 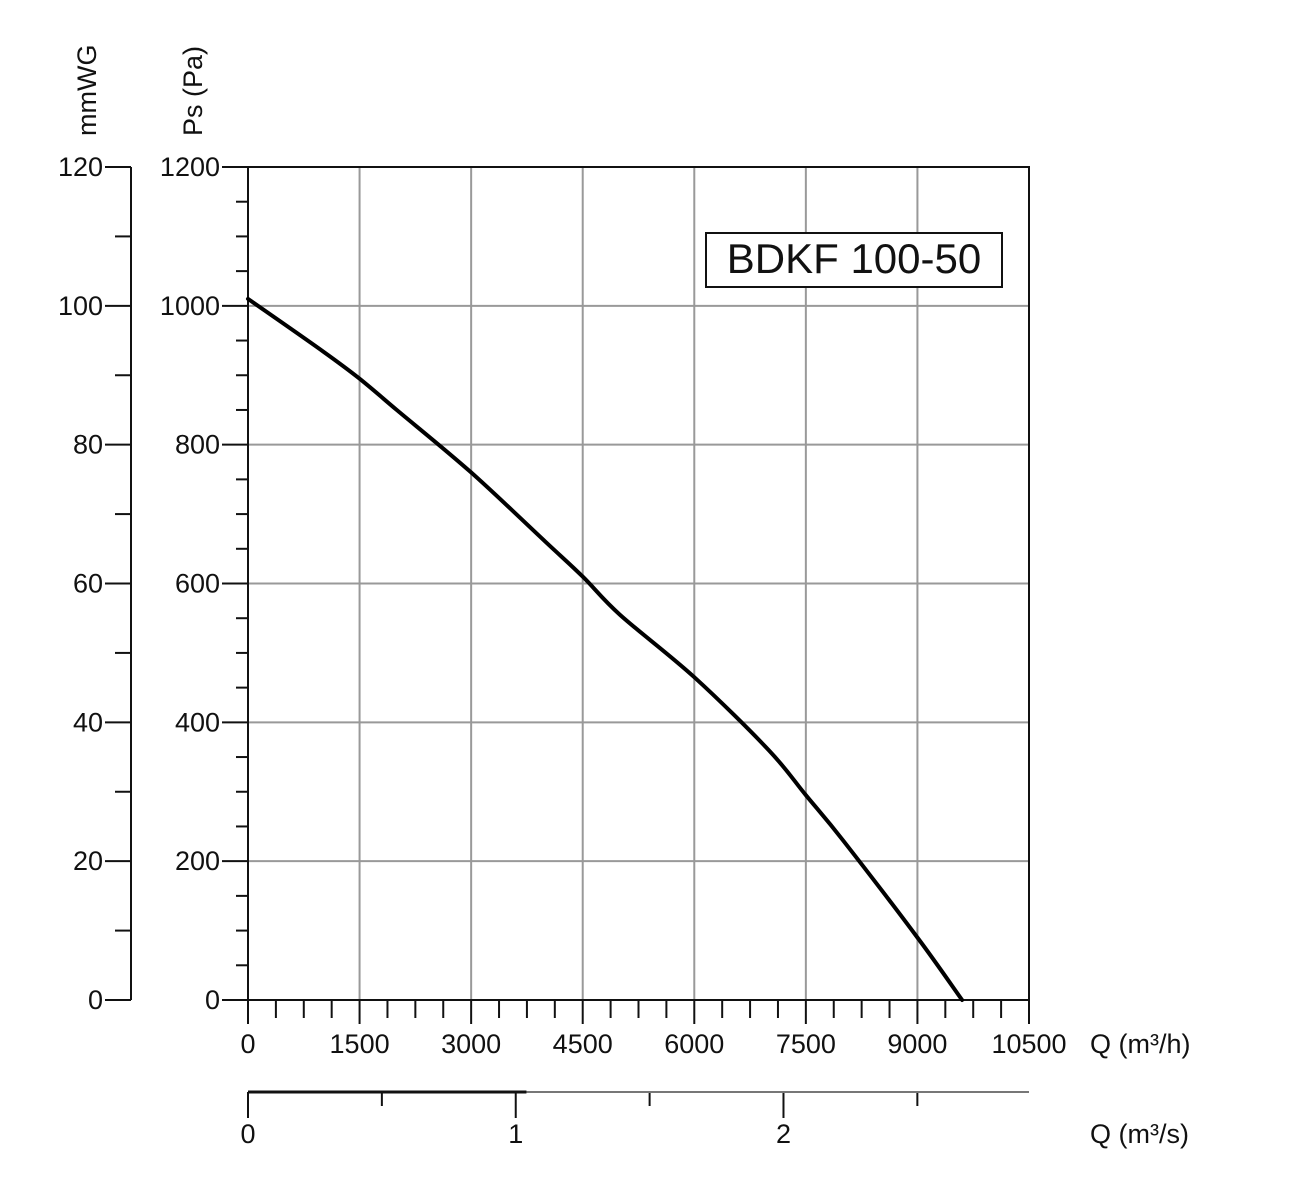 I want to click on ps-tick-label: 1000, so click(x=190, y=306).